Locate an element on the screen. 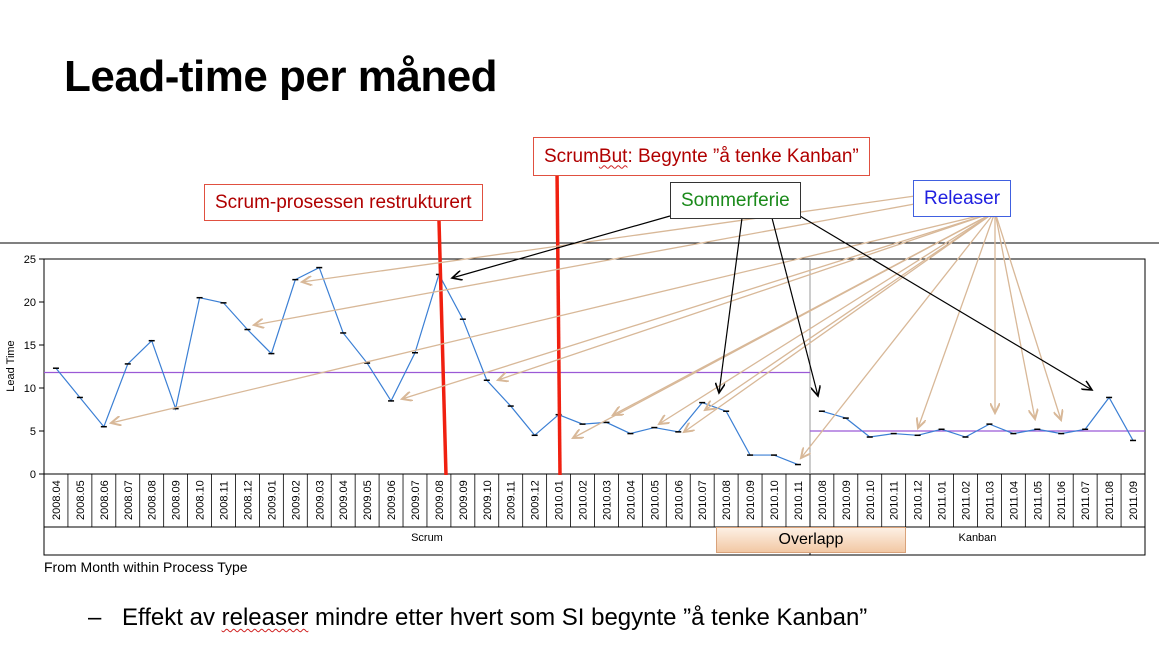 This screenshot has height=651, width=1159. x-tick-label: 2010.01 is located at coordinates (560, 500).